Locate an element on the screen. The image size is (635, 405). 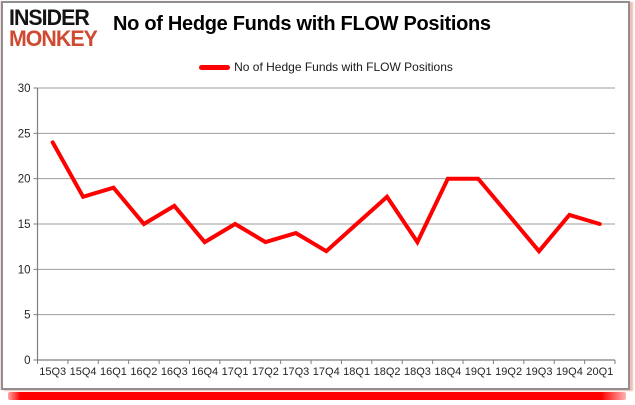
x-axis-tick-label: 18Q2 is located at coordinates (387, 372).